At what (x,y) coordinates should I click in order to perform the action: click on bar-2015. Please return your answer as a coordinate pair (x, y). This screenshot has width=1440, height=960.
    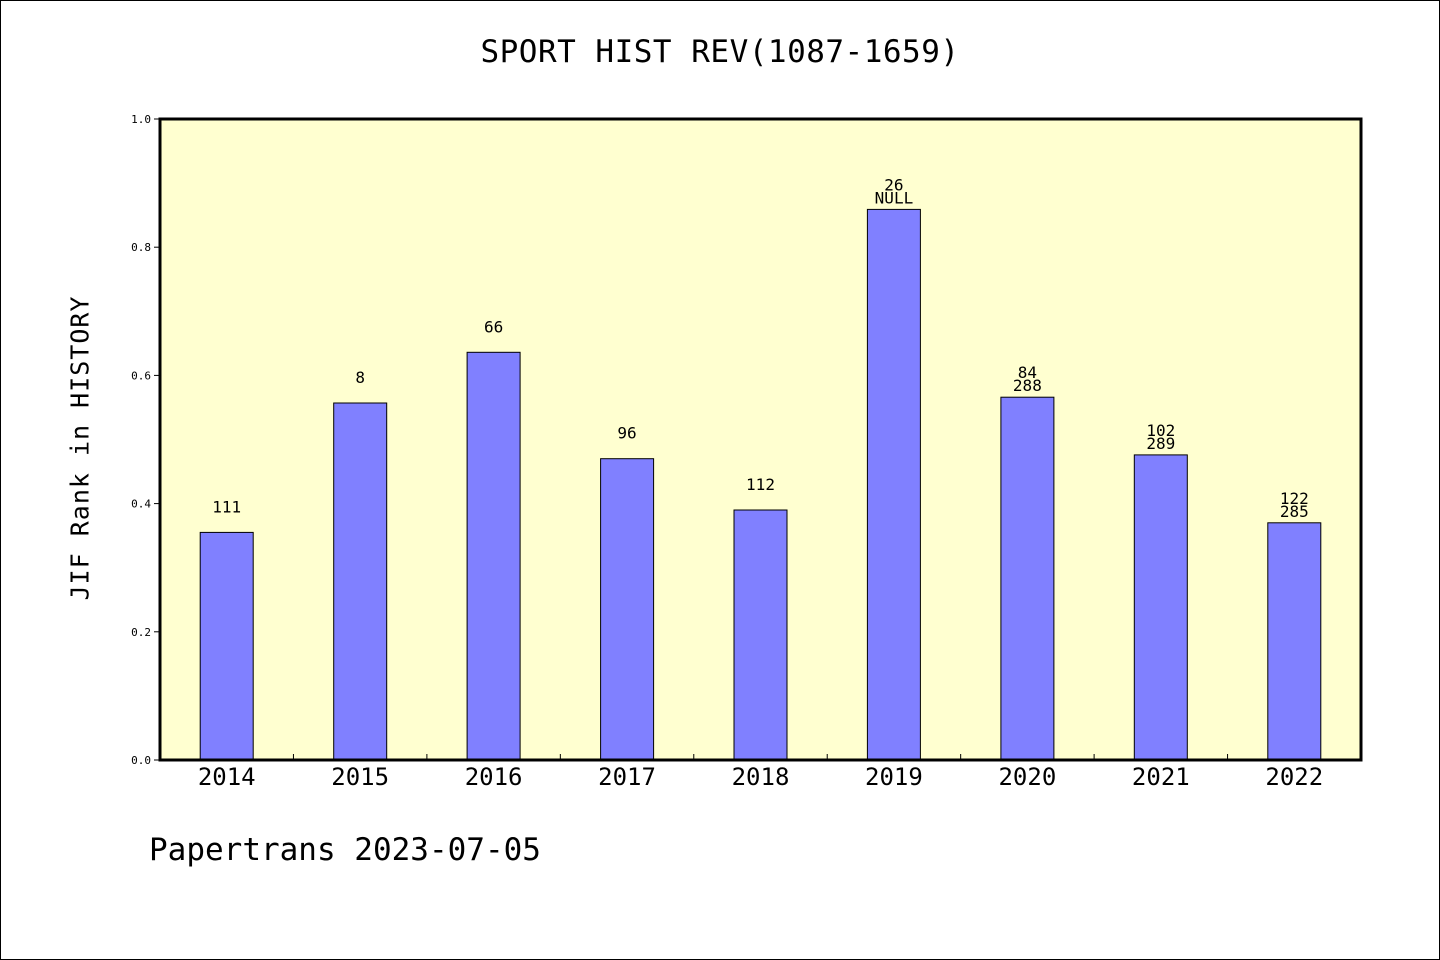
    Looking at the image, I should click on (360, 581).